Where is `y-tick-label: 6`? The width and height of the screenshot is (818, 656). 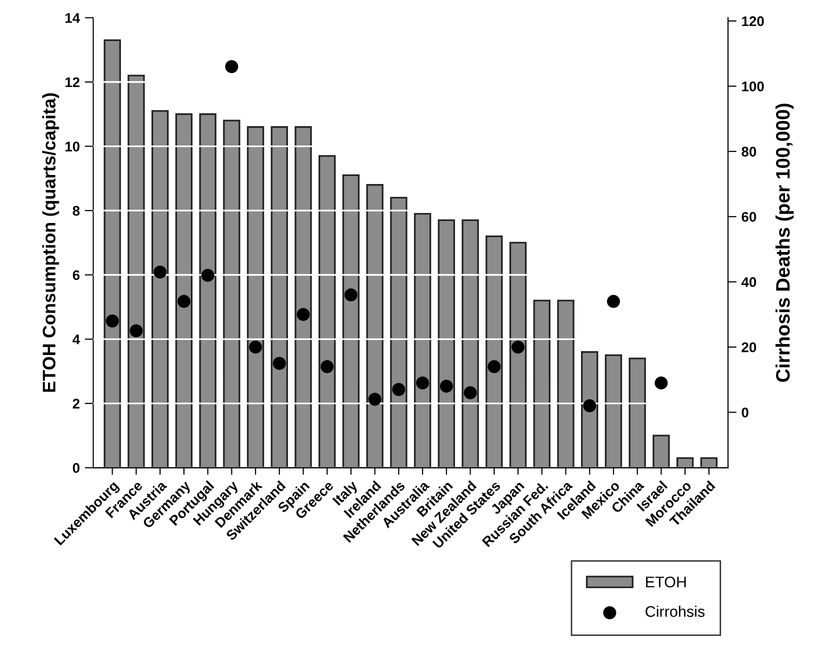
y-tick-label: 6 is located at coordinates (76, 275).